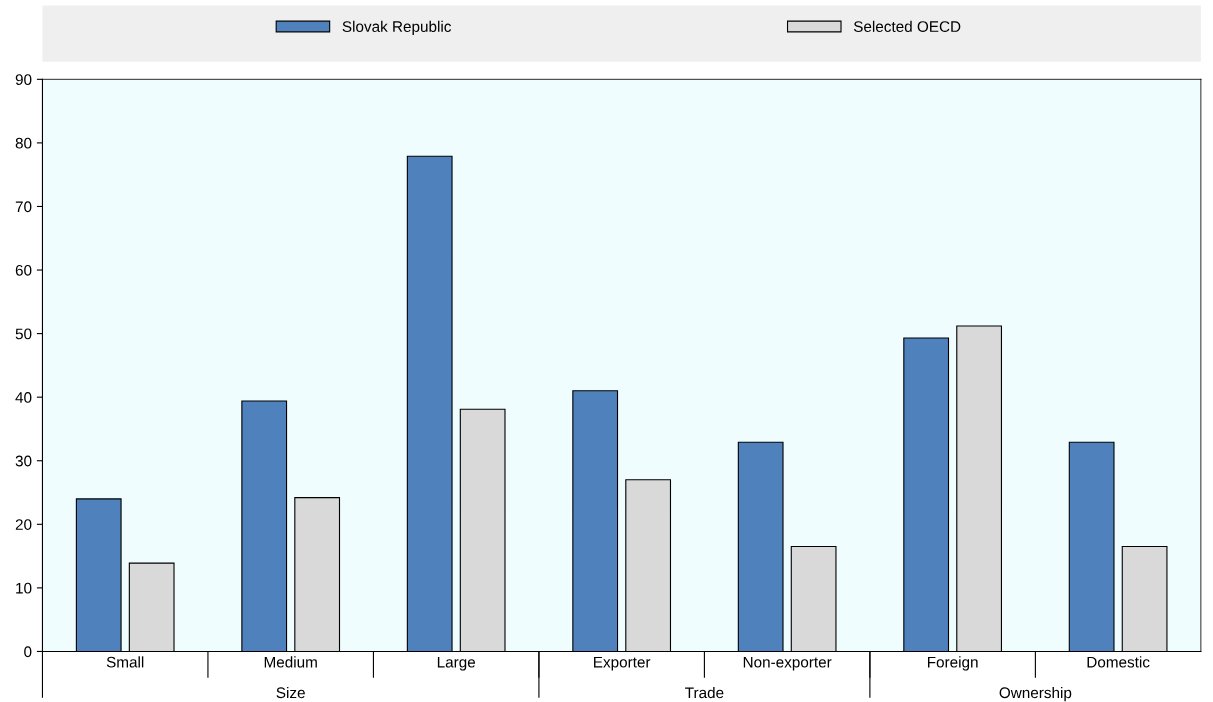  I want to click on y-tick-label: 0, so click(28, 652).